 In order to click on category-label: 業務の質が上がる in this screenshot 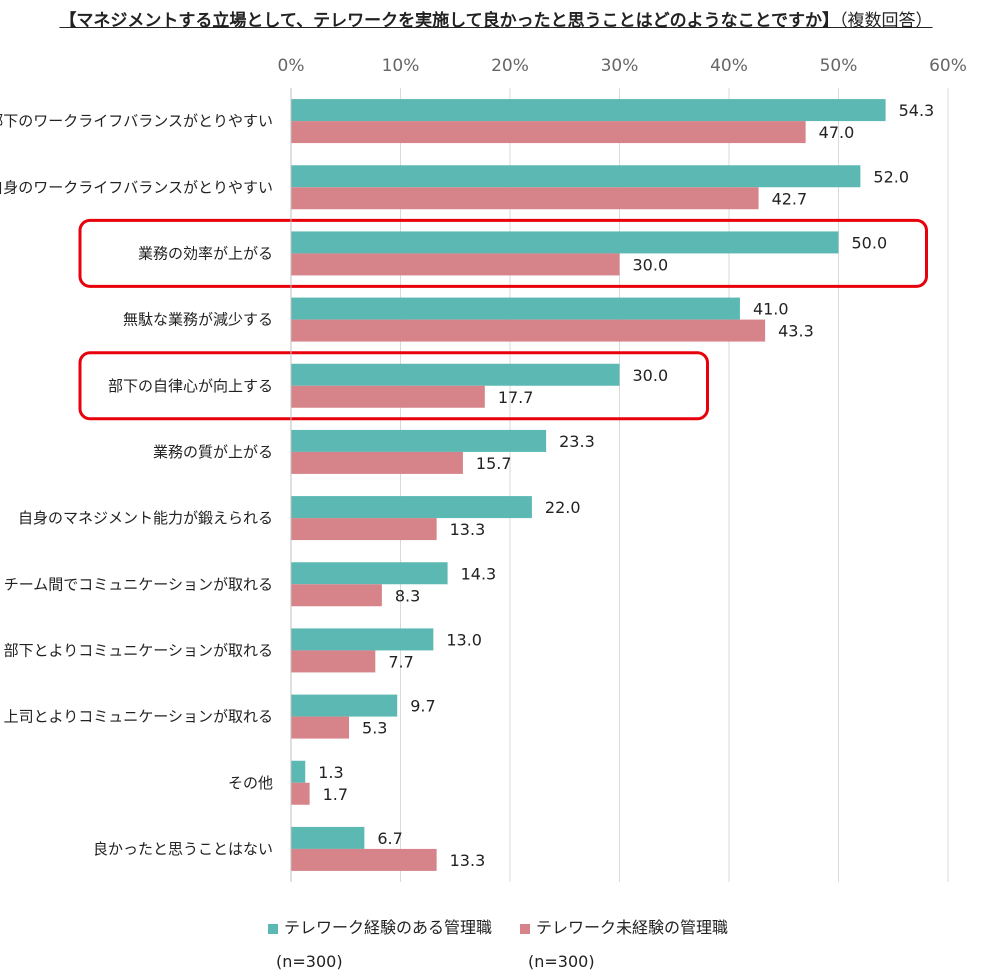, I will do `click(213, 452)`.